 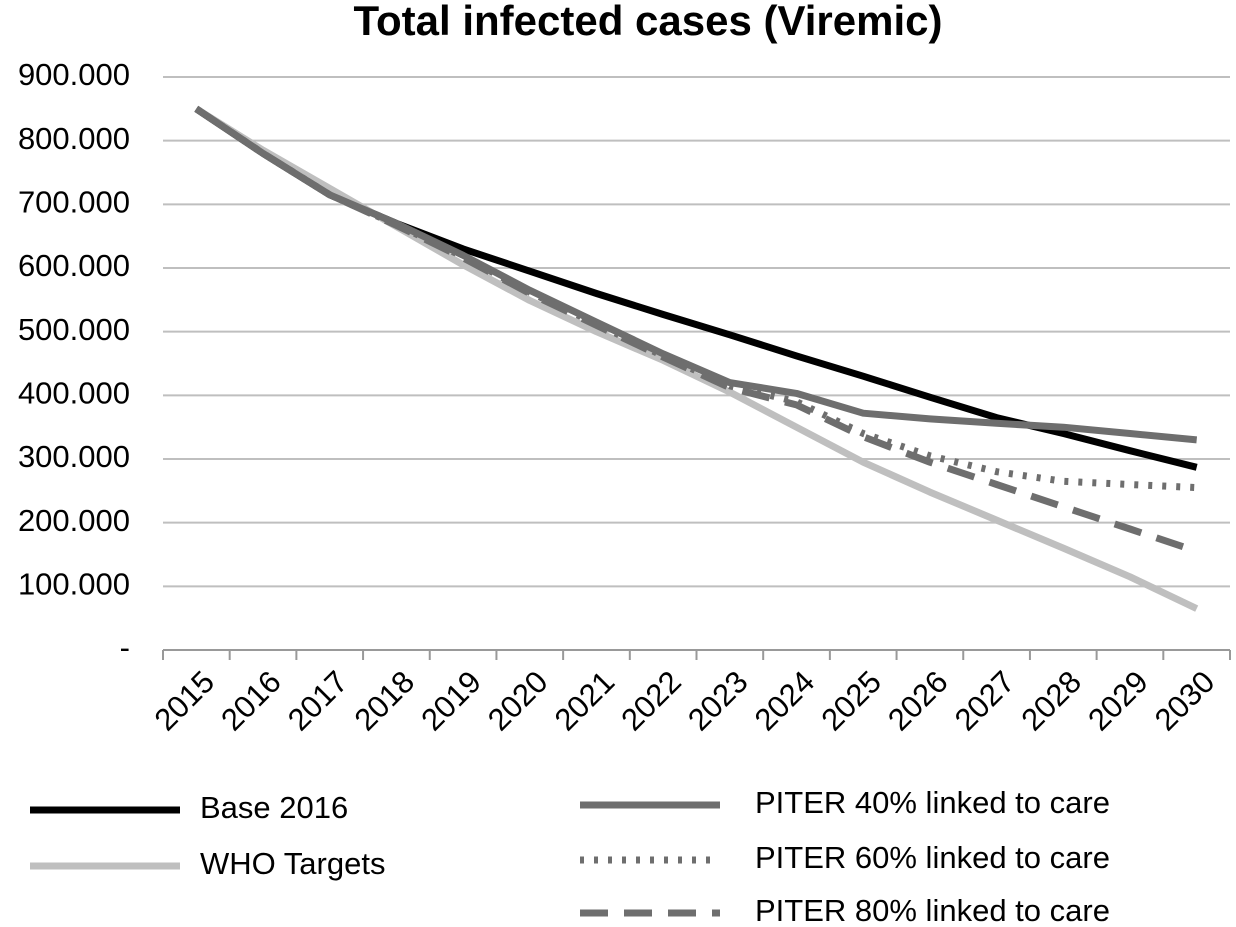 I want to click on x-tick-label: 2017, so click(x=318, y=701).